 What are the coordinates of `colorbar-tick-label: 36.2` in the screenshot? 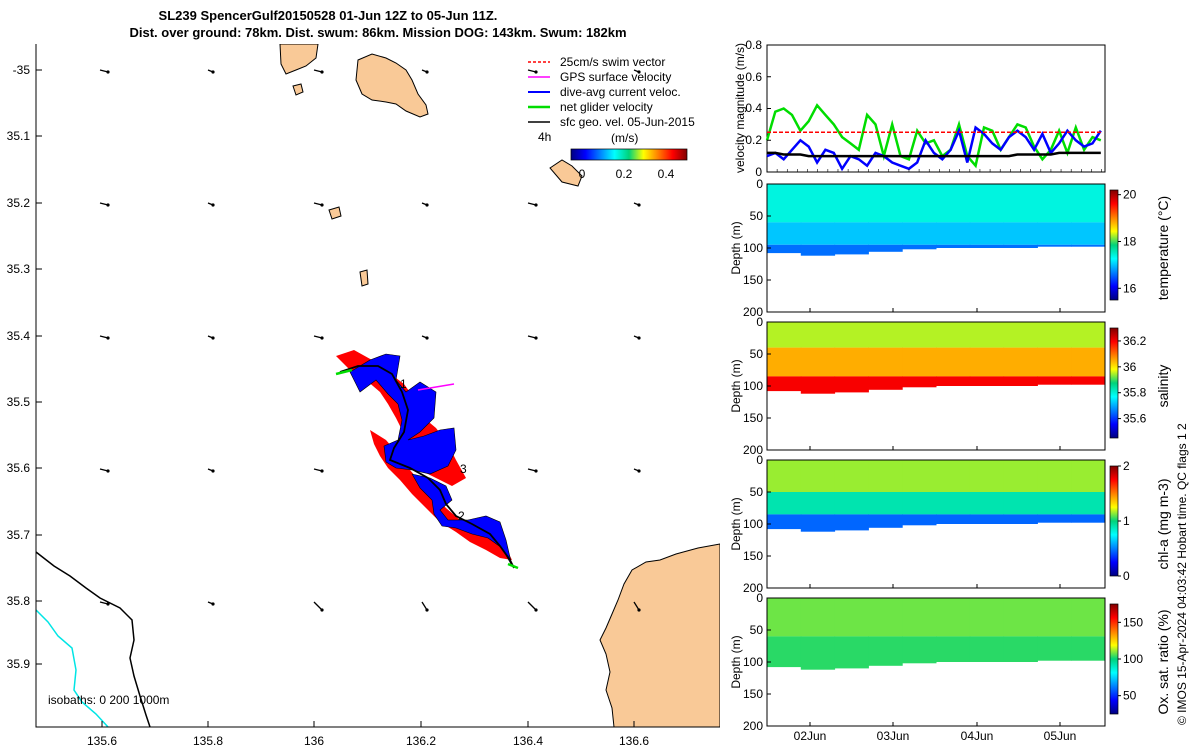 It's located at (1135, 341).